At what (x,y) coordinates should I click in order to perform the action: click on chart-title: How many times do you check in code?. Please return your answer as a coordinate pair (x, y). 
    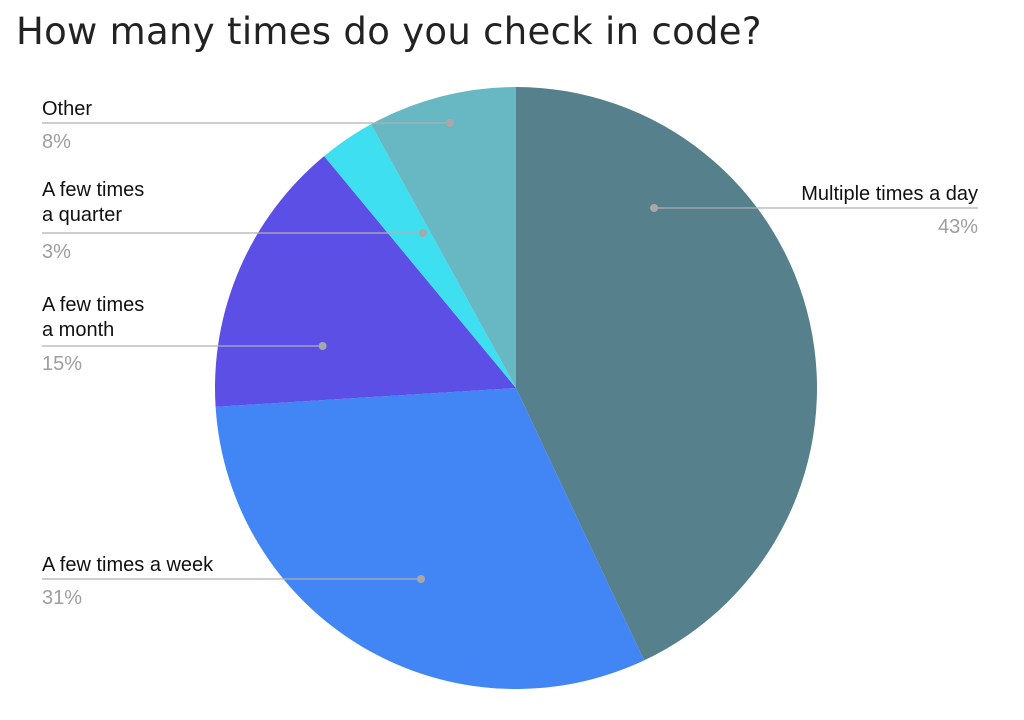
    Looking at the image, I should click on (389, 31).